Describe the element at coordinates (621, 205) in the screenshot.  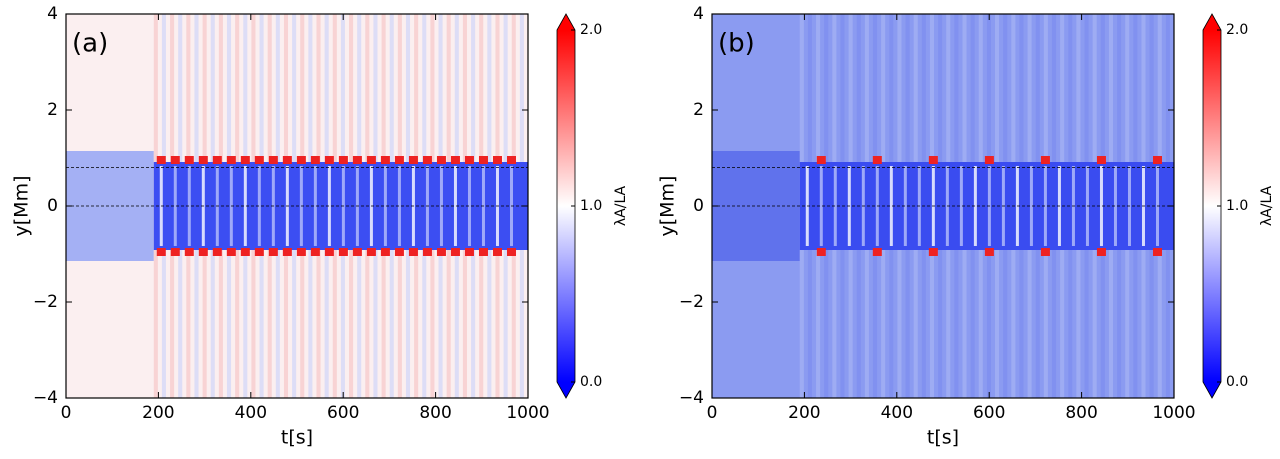
I see `colorbar-label: λA/LA` at that location.